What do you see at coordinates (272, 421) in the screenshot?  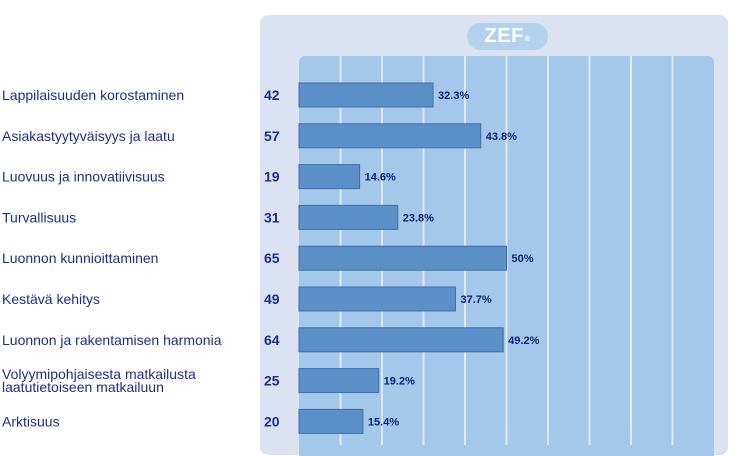 I see `count-label: 20` at bounding box center [272, 421].